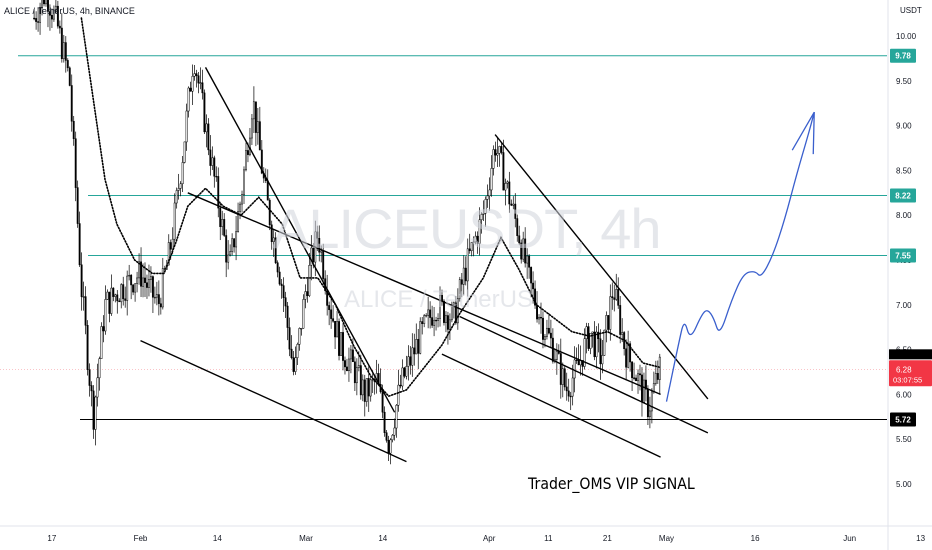  Describe the element at coordinates (69, 11) in the screenshot. I see `symbol-title: ALICE / TetherUS, 4h, BINANCE` at that location.